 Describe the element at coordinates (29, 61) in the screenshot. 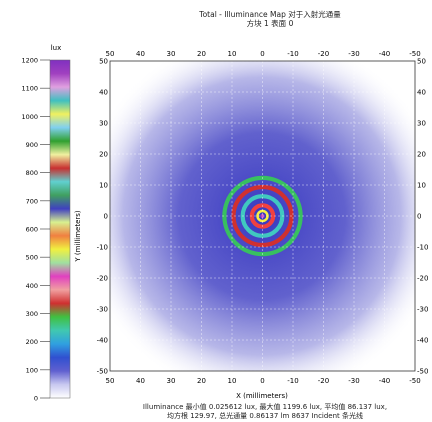

I see `colorbar-tick-label: 1200` at that location.